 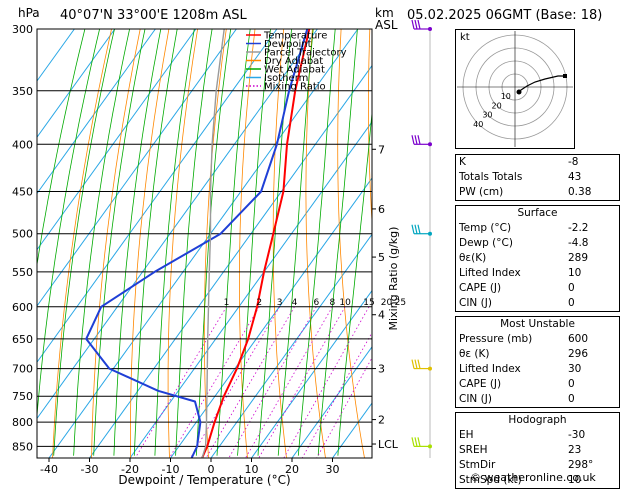 What do you see at coordinates (519, 92) in the screenshot?
I see `storm-motion-marker` at bounding box center [519, 92].